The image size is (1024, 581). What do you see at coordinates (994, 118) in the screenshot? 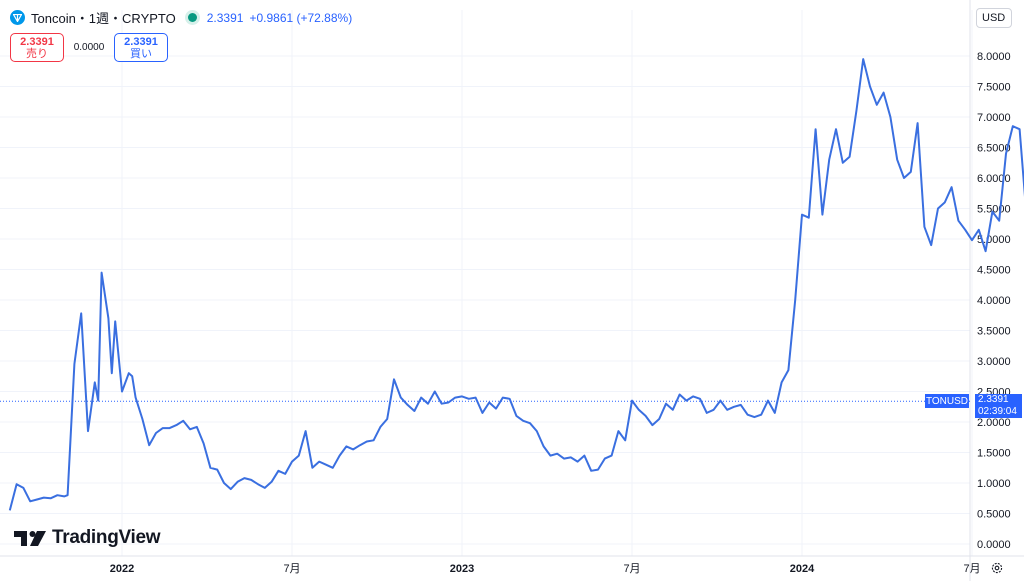
I see `y-tick-label: 7.0000` at bounding box center [994, 118].